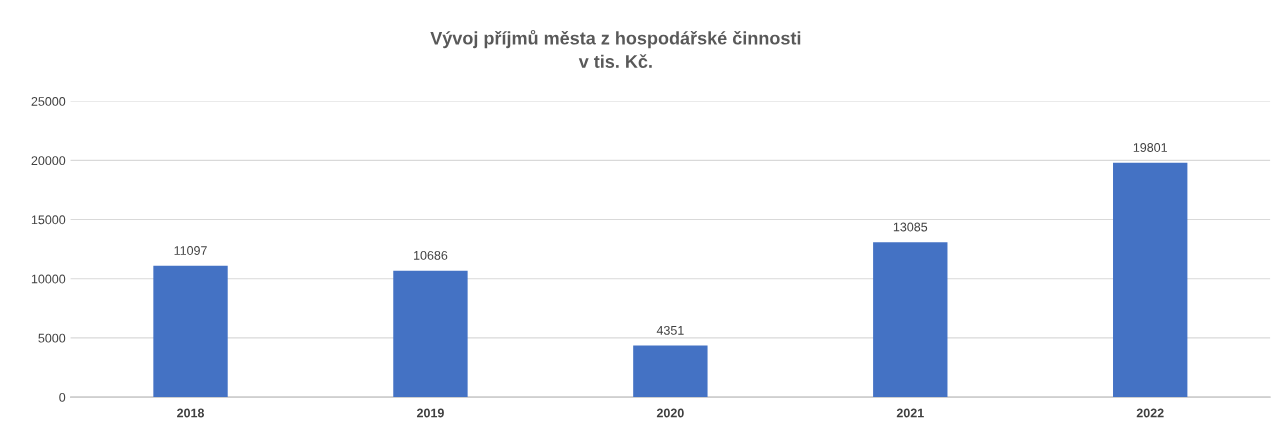 The image size is (1283, 427). What do you see at coordinates (190, 250) in the screenshot?
I see `data-label: 11097` at bounding box center [190, 250].